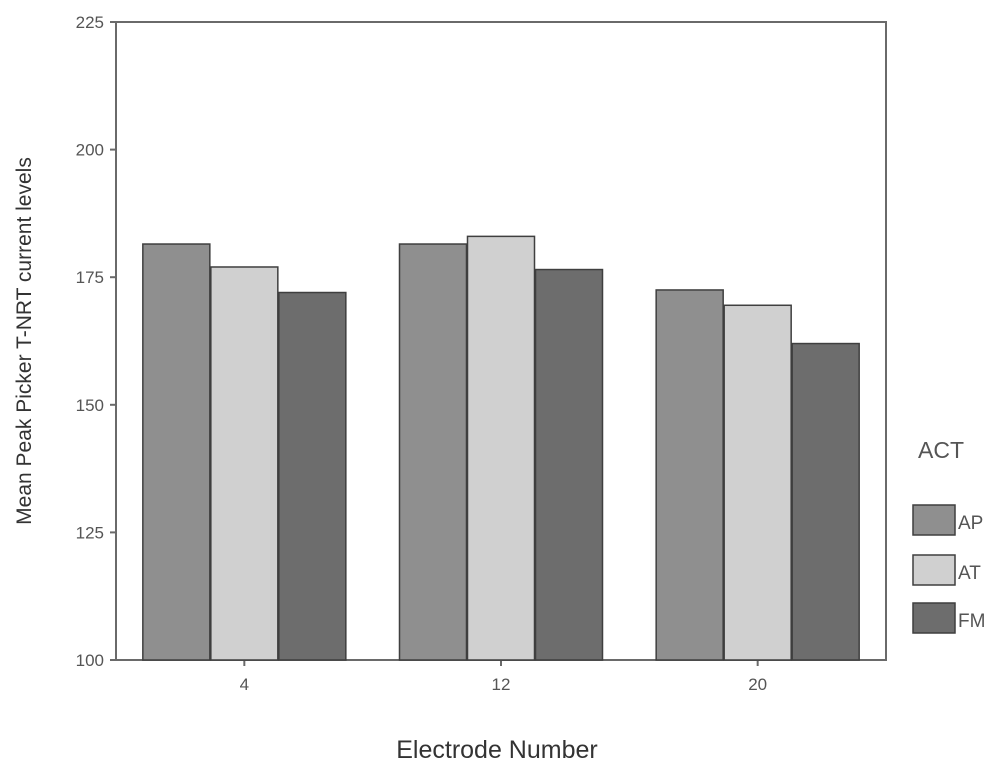  What do you see at coordinates (90, 532) in the screenshot?
I see `y-tick-label: 125` at bounding box center [90, 532].